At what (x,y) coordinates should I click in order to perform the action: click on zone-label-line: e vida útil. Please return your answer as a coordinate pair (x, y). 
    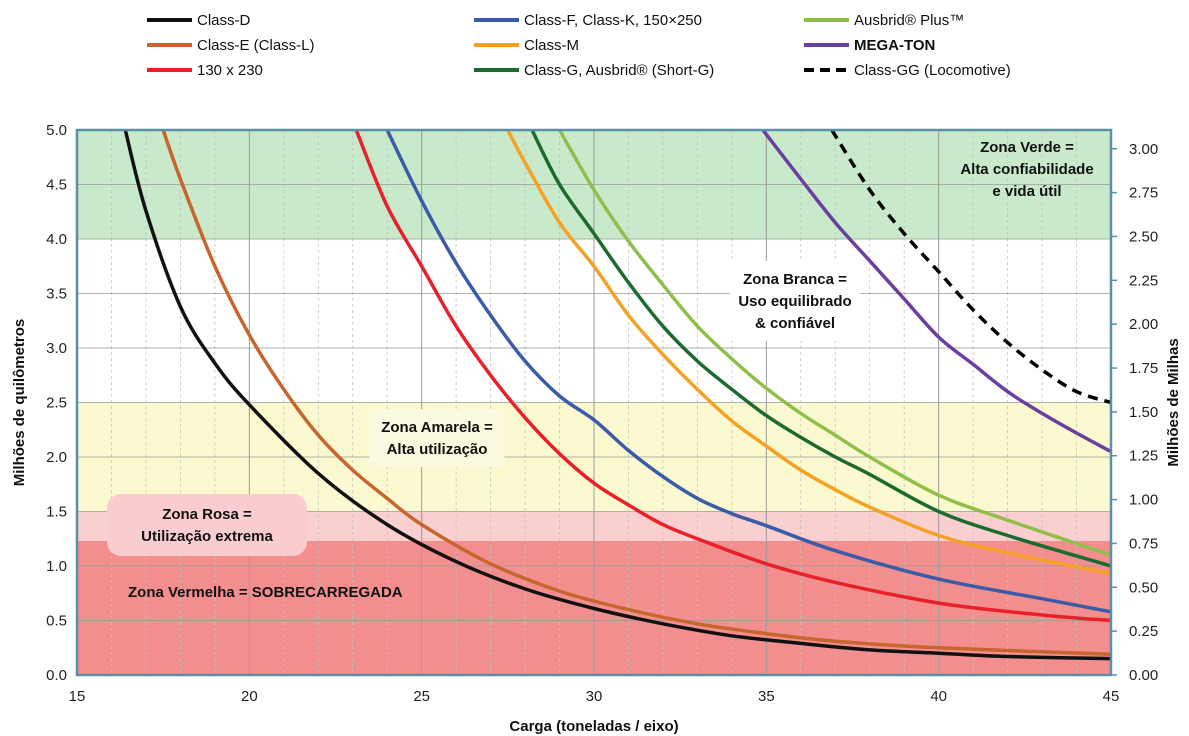
    Looking at the image, I should click on (1026, 191).